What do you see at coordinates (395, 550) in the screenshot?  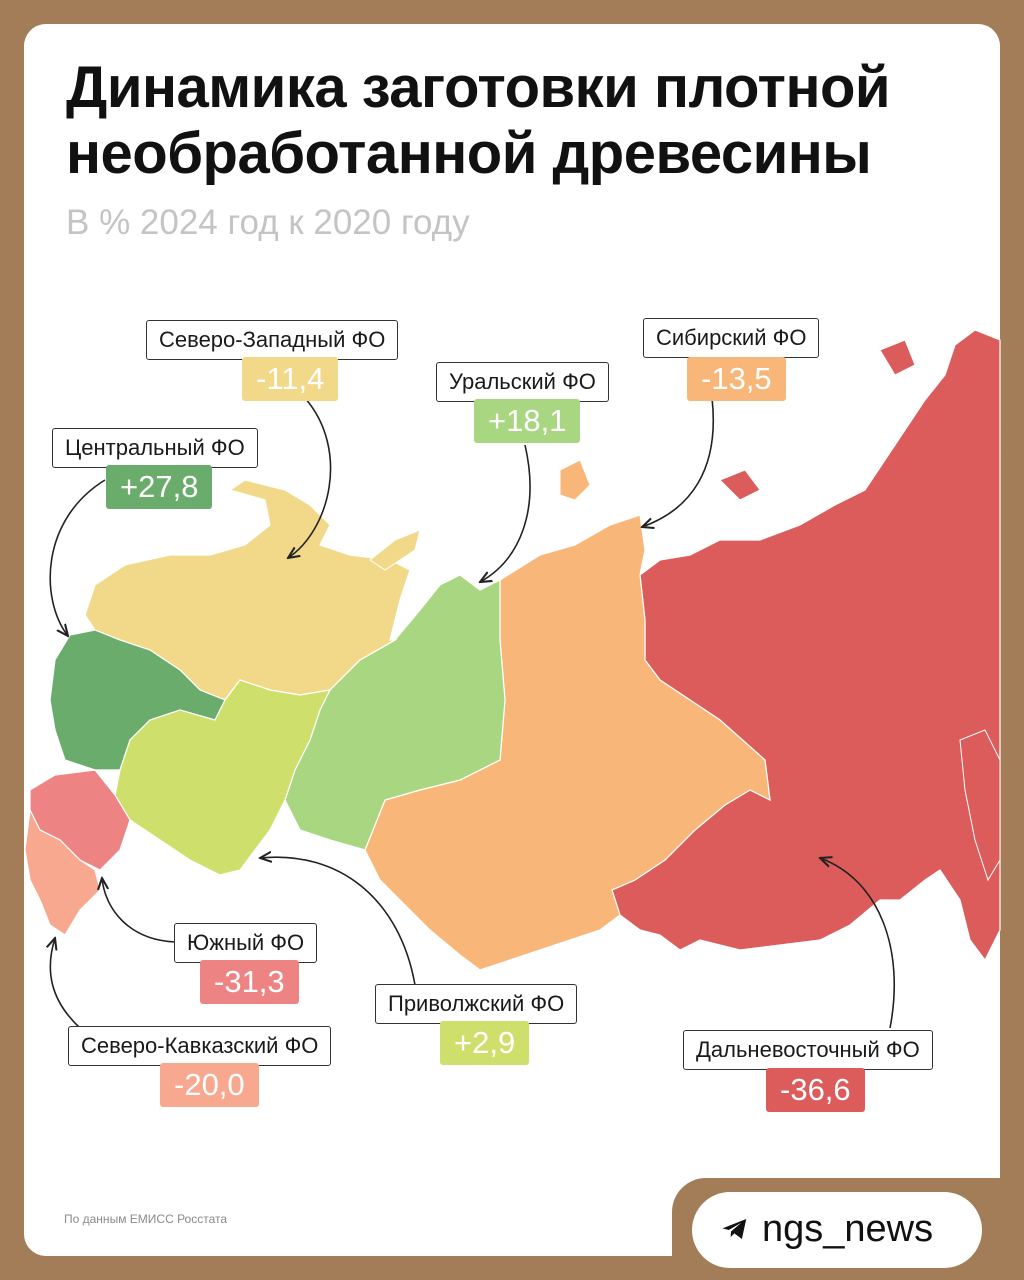 I see `region-northwest-island` at bounding box center [395, 550].